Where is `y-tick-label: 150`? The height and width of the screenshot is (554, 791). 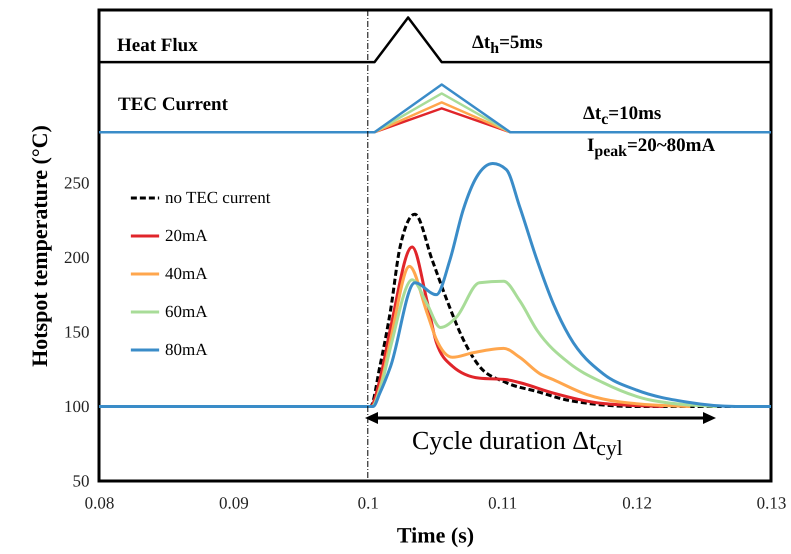
y-tick-label: 150 is located at coordinates (77, 332).